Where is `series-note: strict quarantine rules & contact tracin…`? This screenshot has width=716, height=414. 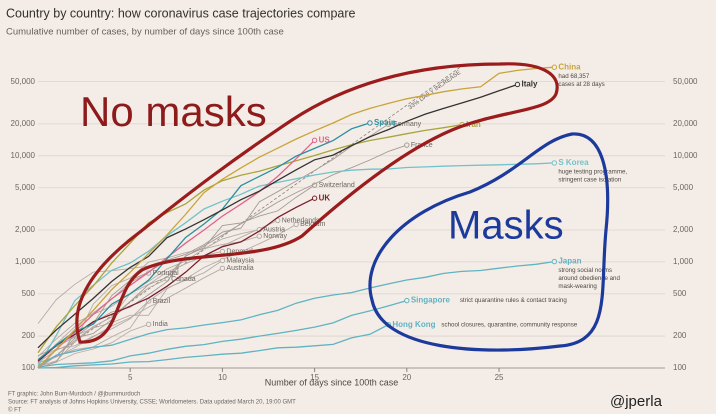 series-note: strict quarantine rules & contact tracin… is located at coordinates (514, 300).